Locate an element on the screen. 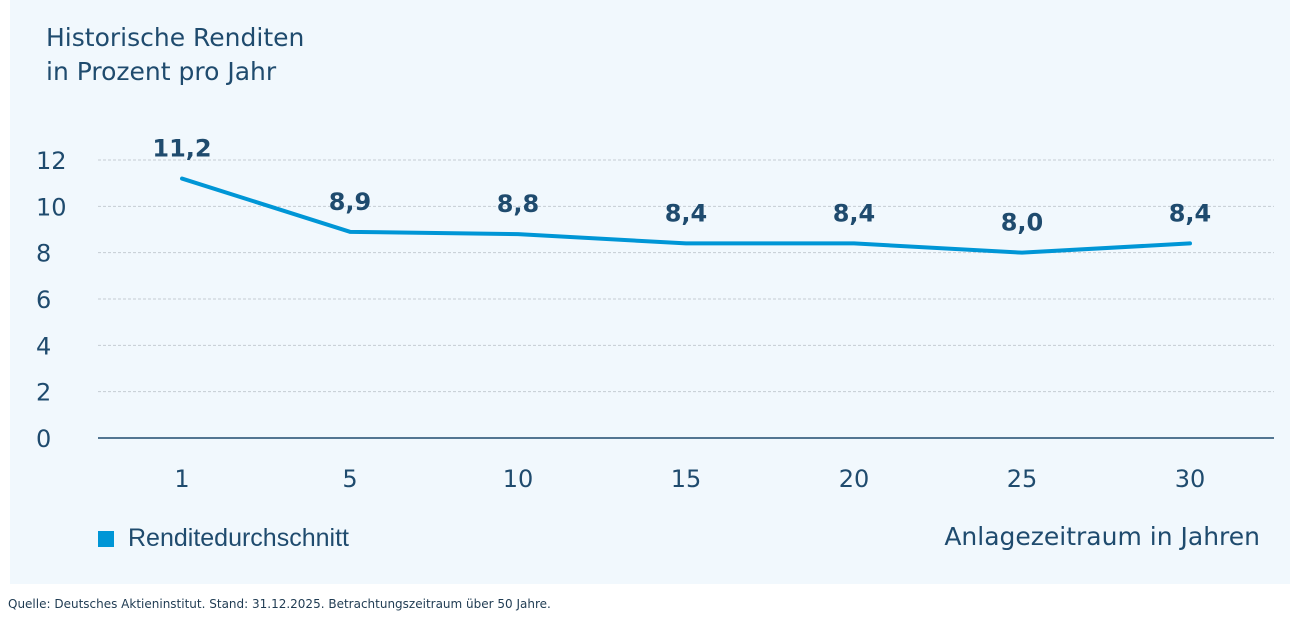  y-tick-label: 2 is located at coordinates (43, 393).